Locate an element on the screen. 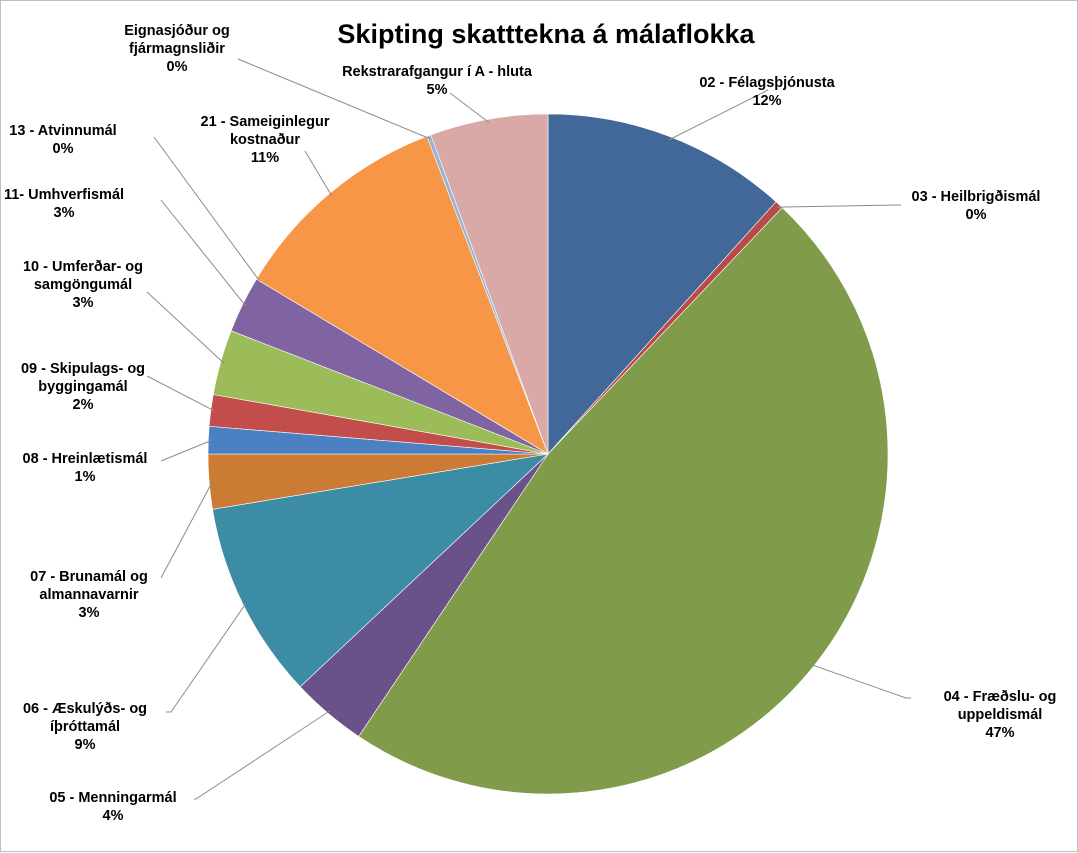 This screenshot has height=853, width=1078. data-label-eignasjo-ur-og-fjarmagnsli-ir: Eignasjóður og fjármagnsliðir 0% is located at coordinates (177, 49).